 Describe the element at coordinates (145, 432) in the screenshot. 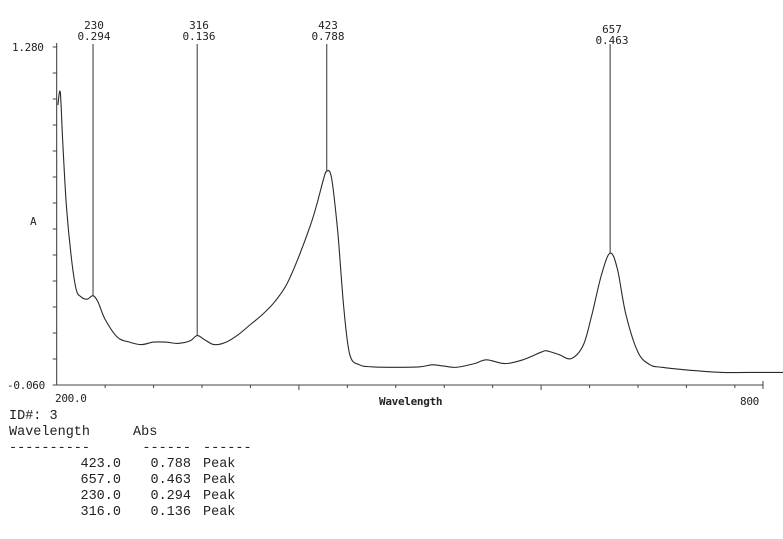

I see `column-header-abs: Abs` at that location.